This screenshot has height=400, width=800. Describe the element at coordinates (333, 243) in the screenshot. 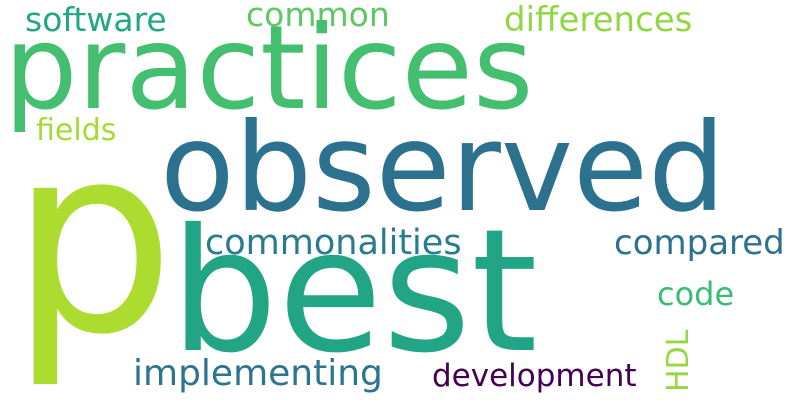

I see `word-commonalities: commonalities` at that location.